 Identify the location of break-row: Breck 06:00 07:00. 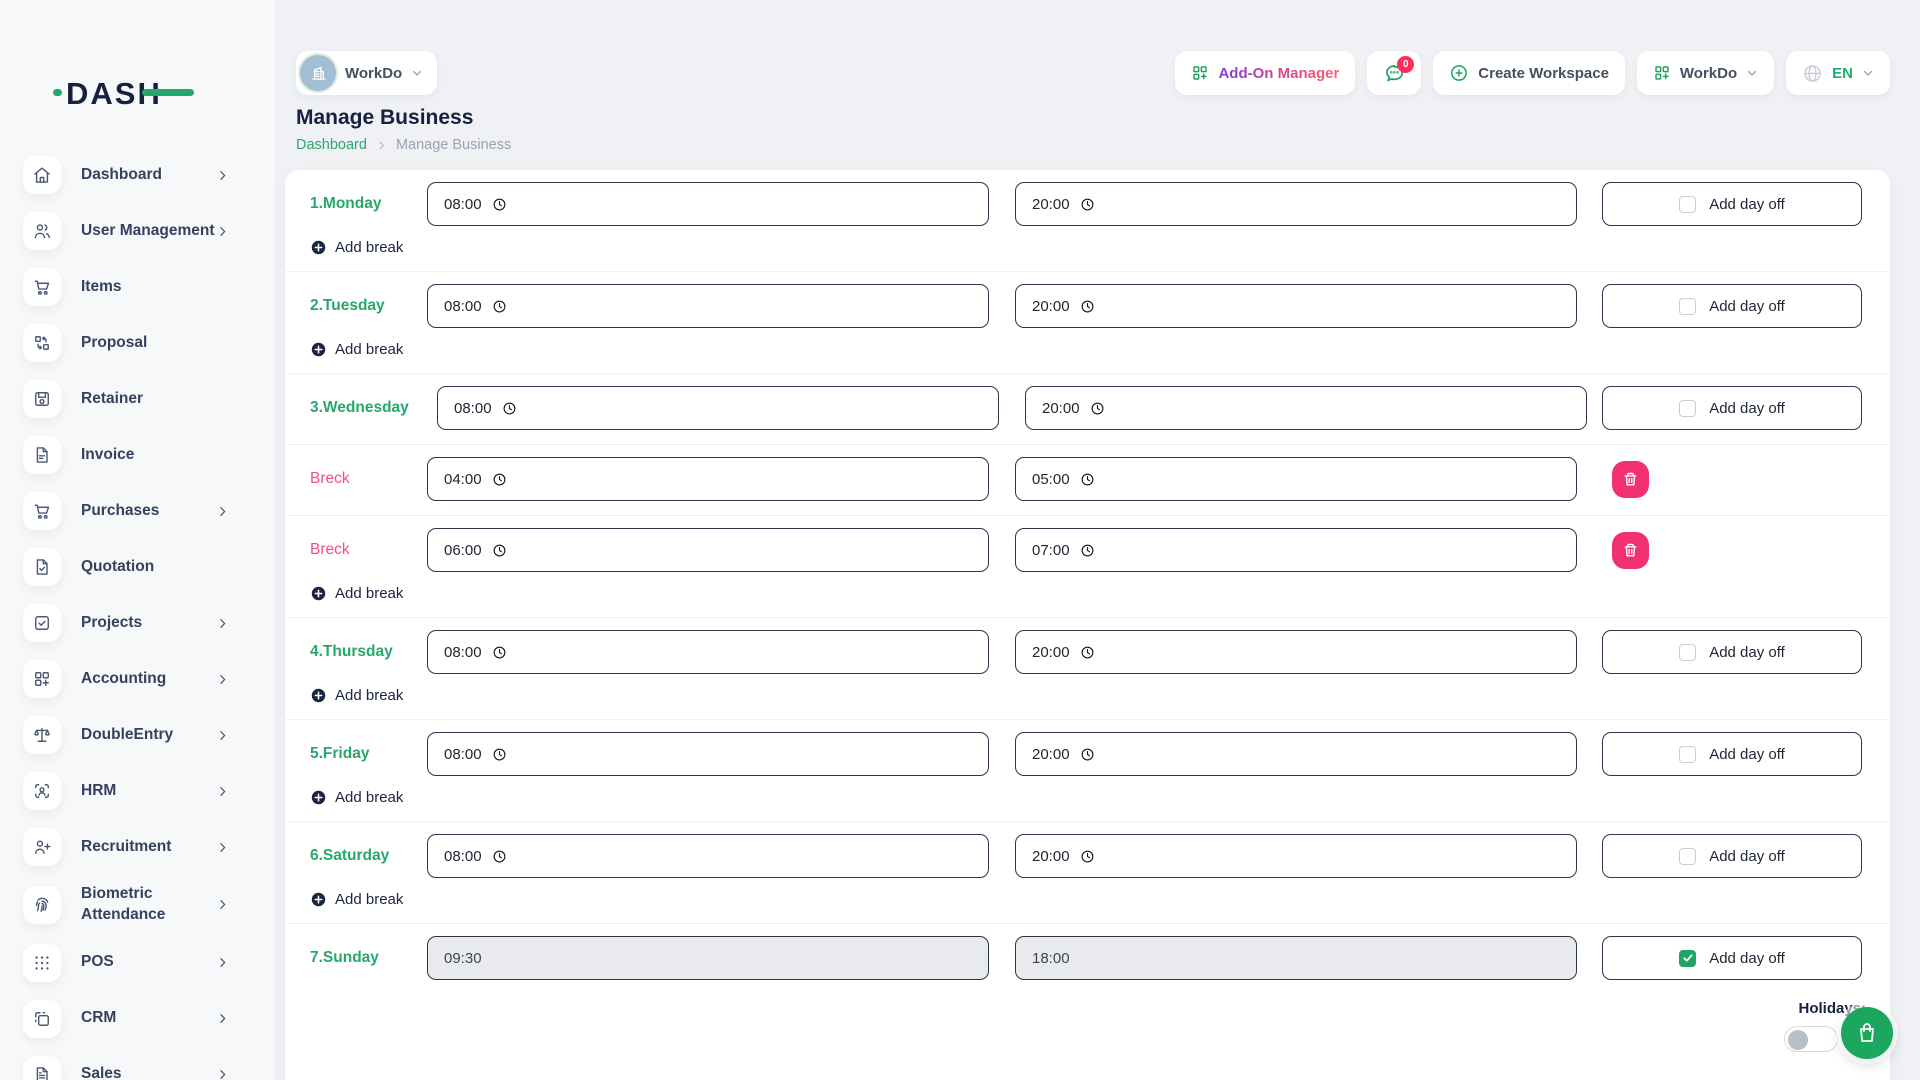
(1086, 550).